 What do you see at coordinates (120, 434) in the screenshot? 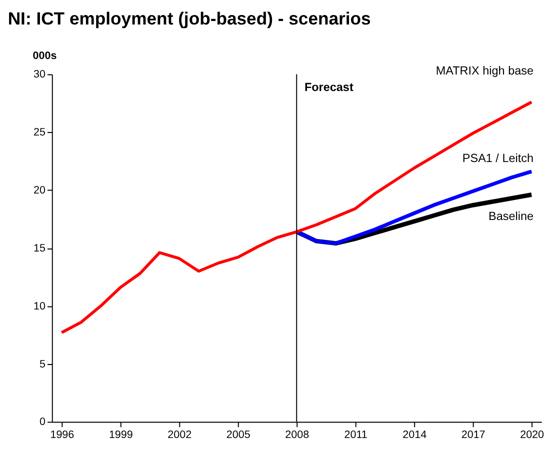
I see `x-tick-label: 1999` at bounding box center [120, 434].